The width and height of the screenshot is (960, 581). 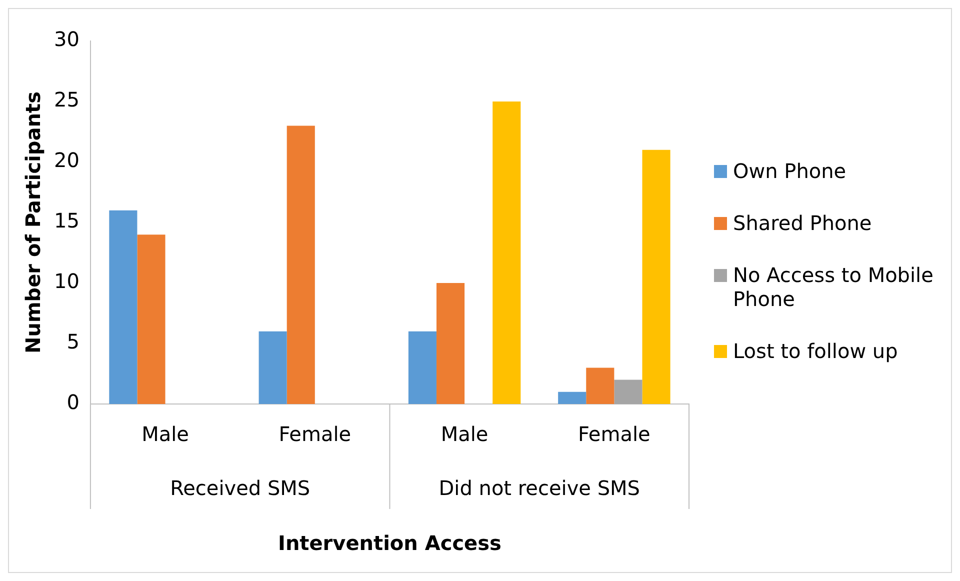 I want to click on y-tick-label: 30, so click(x=67, y=38).